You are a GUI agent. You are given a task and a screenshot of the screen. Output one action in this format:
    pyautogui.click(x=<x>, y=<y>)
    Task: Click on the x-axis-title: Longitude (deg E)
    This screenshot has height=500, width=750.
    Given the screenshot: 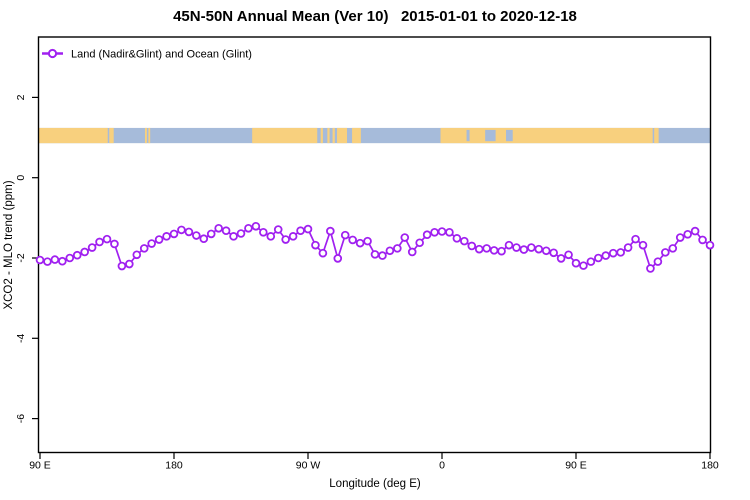 What is the action you would take?
    pyautogui.click(x=375, y=484)
    